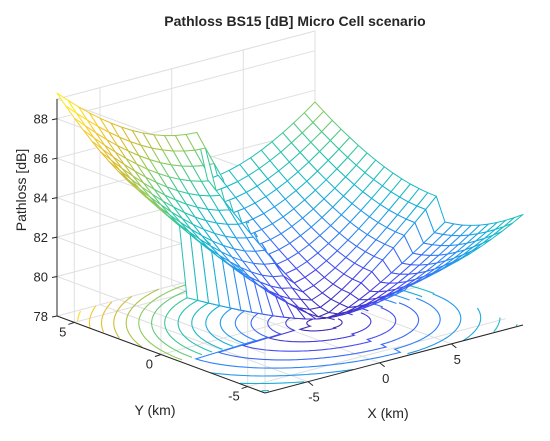 Image resolution: width=550 pixels, height=441 pixels. What do you see at coordinates (41, 277) in the screenshot?
I see `z-tick-label: 80` at bounding box center [41, 277].